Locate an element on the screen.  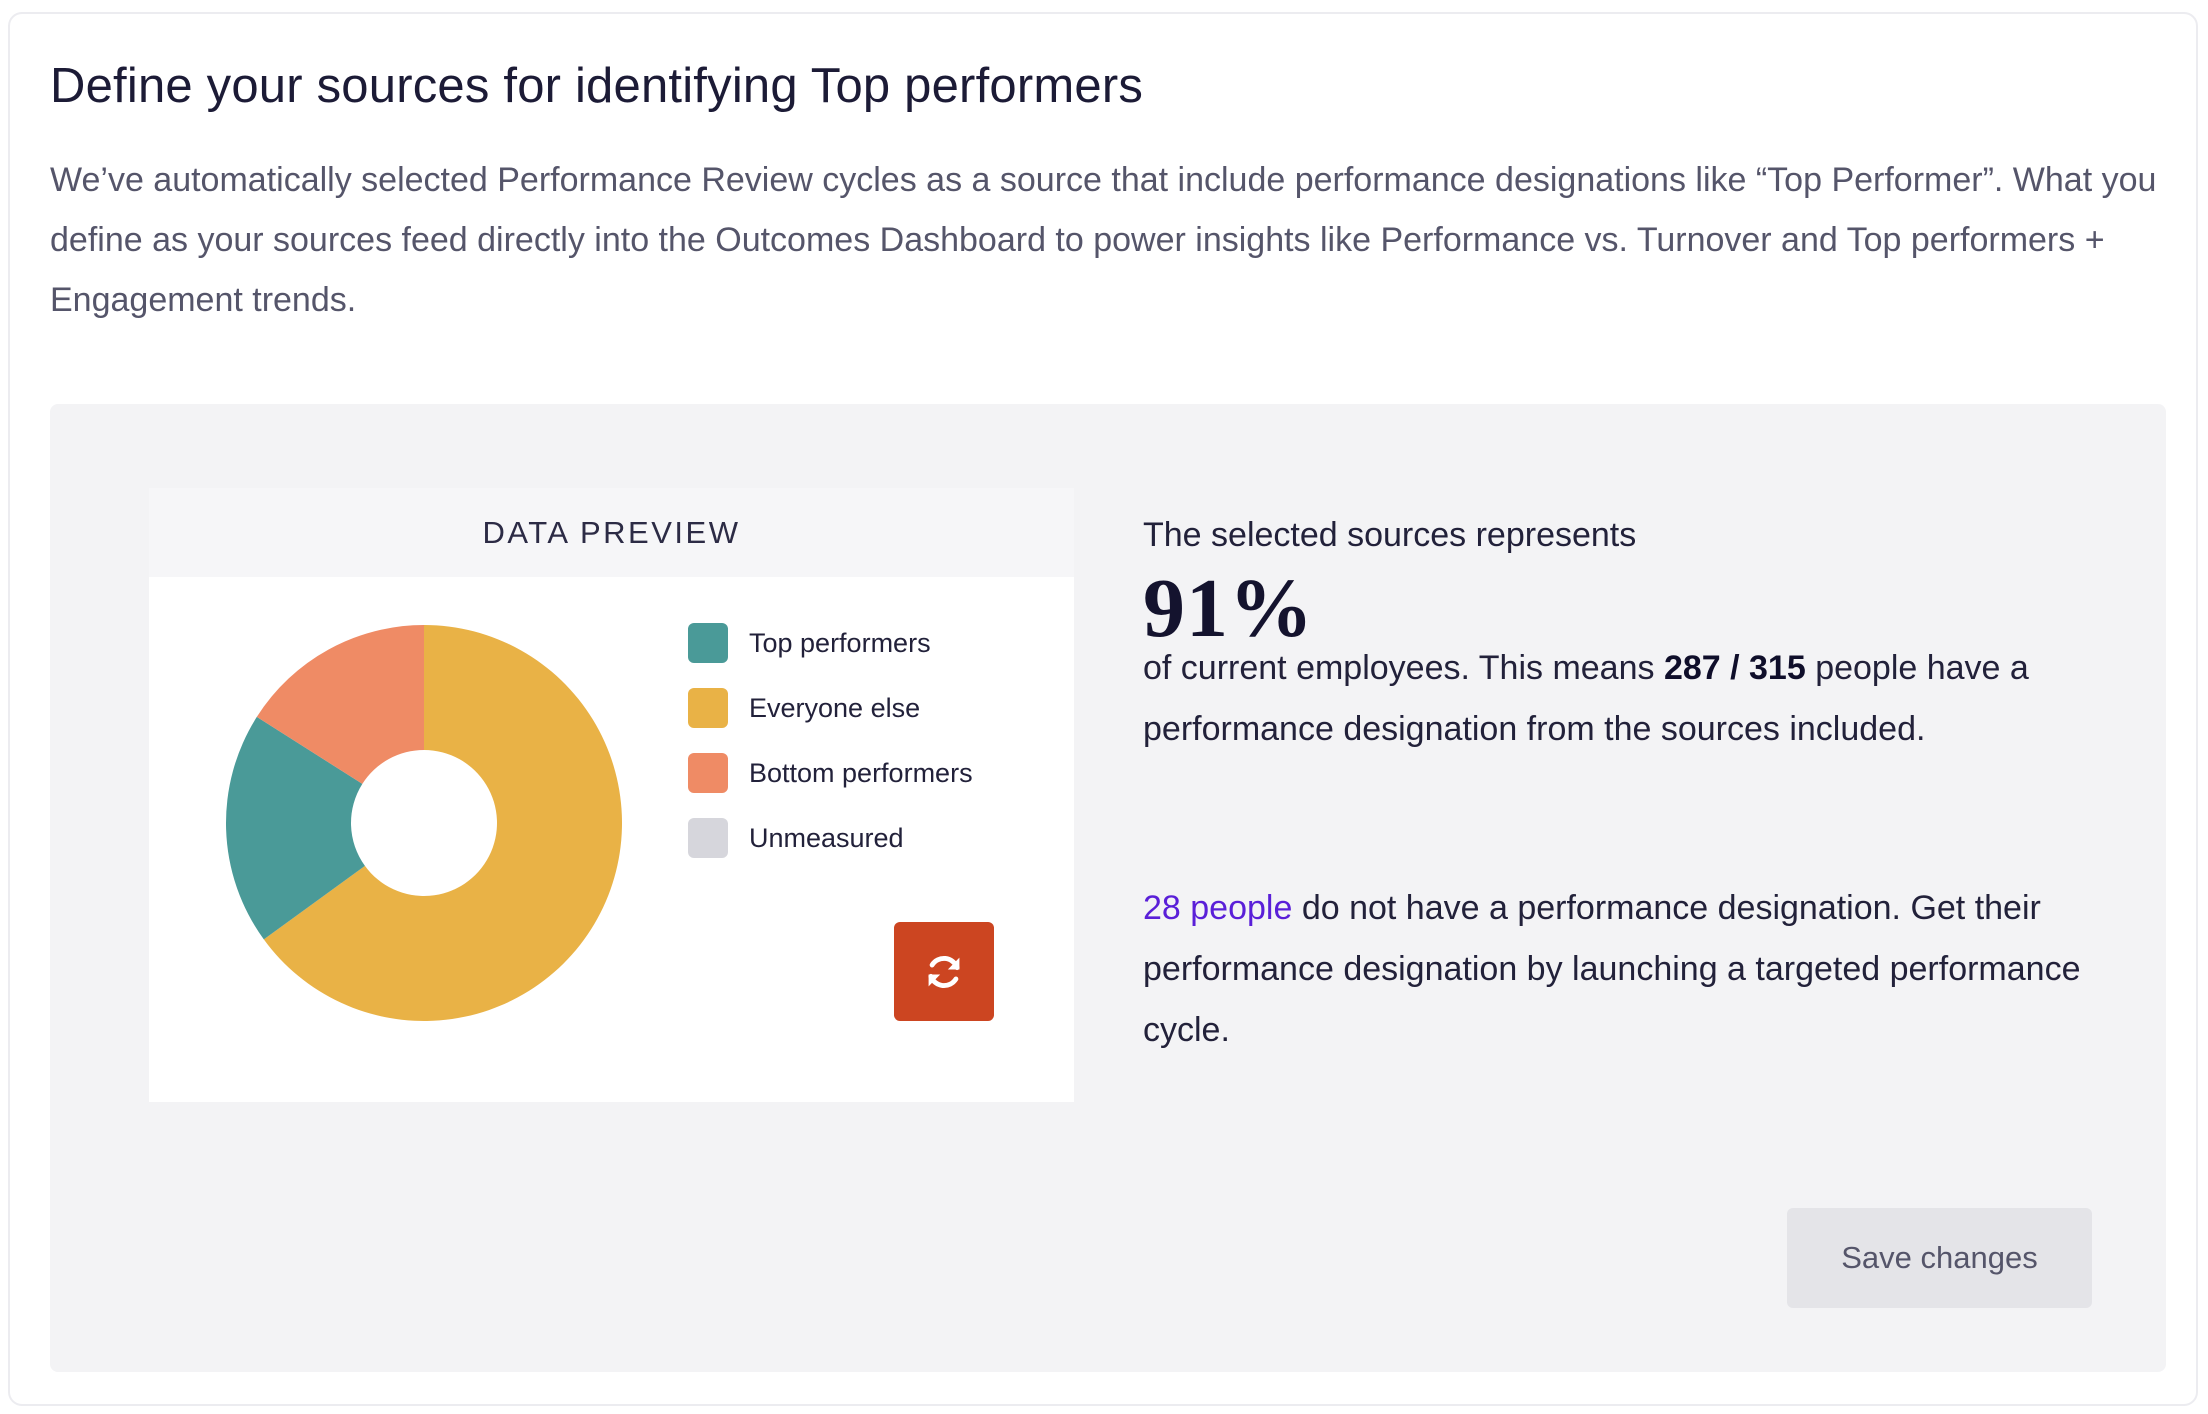
refresh-button is located at coordinates (944, 971).